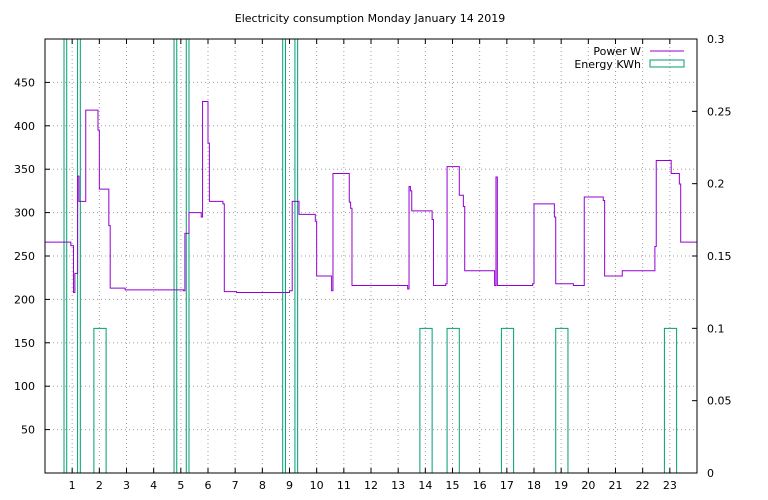  I want to click on x-tick-label: 3, so click(126, 485).